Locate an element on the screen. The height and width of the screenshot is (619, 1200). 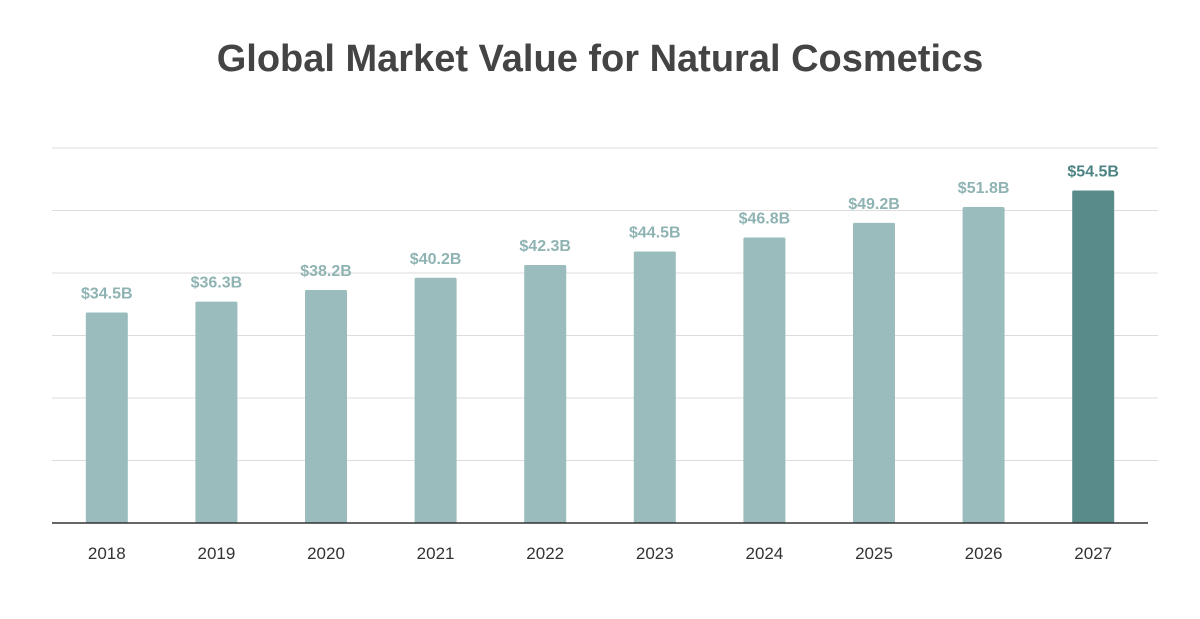
x-tick-label-2019: 2019 is located at coordinates (216, 553).